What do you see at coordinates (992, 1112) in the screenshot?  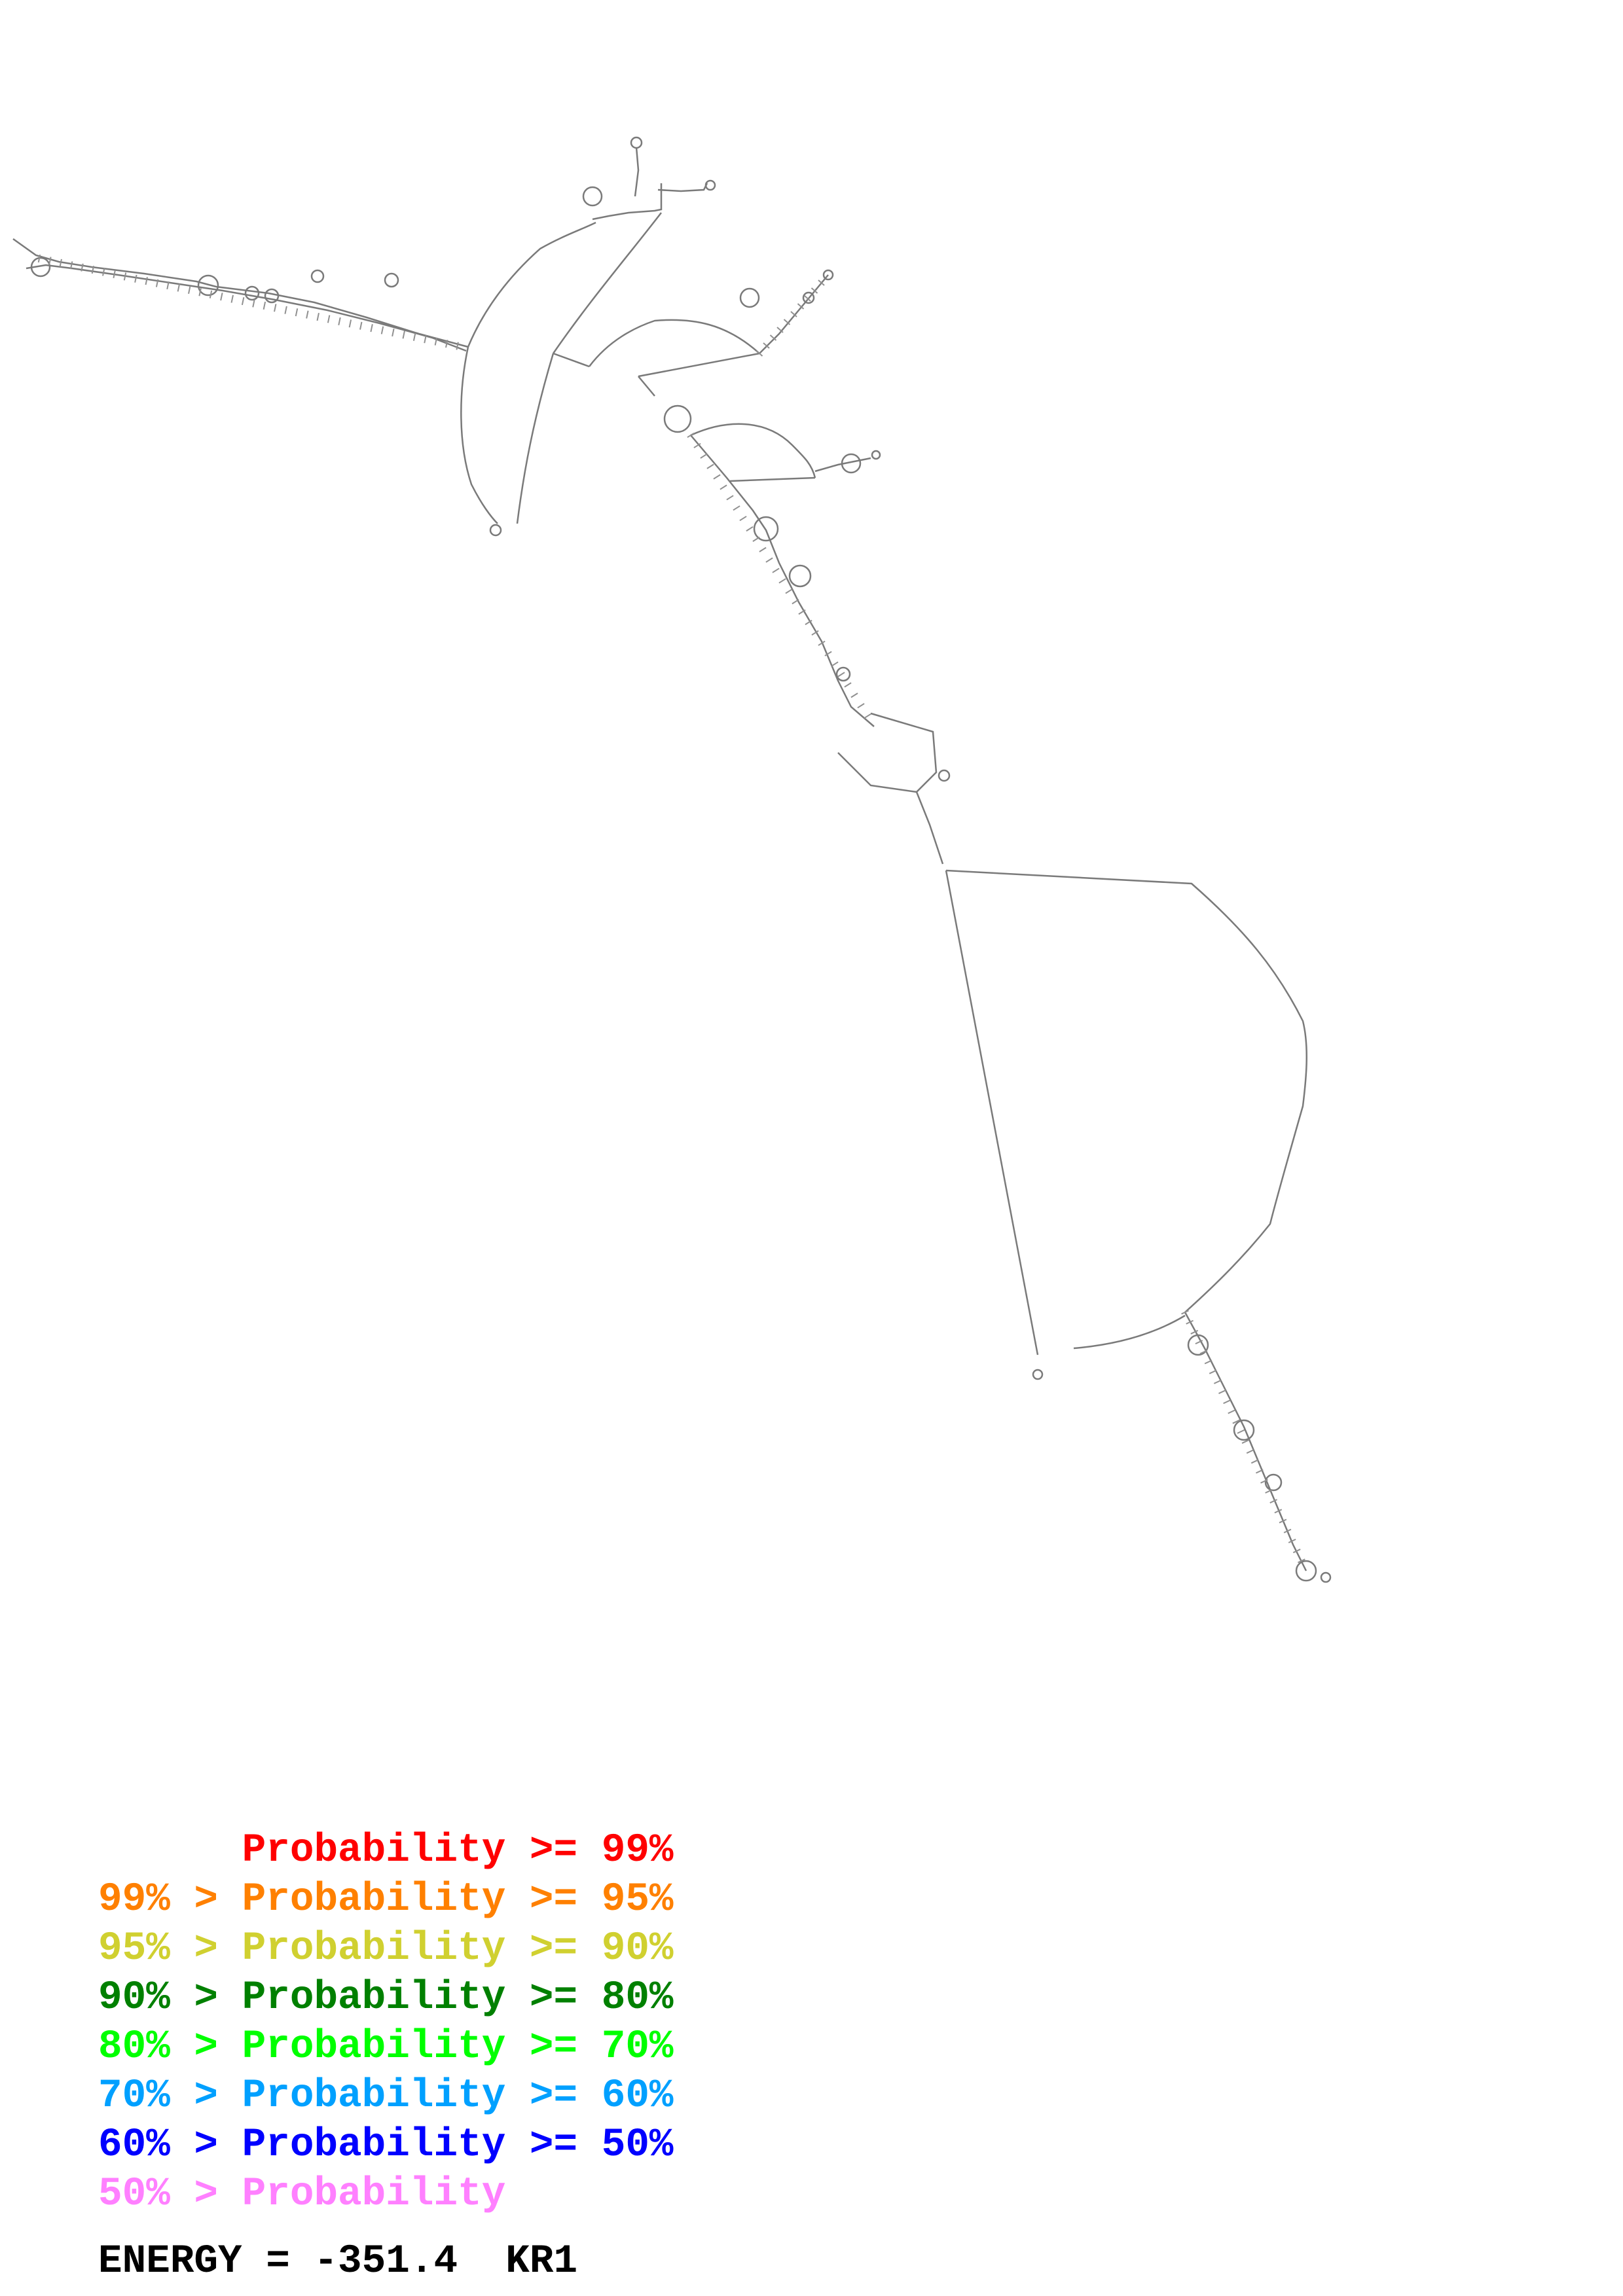 I see `lower-big-loop-left` at bounding box center [992, 1112].